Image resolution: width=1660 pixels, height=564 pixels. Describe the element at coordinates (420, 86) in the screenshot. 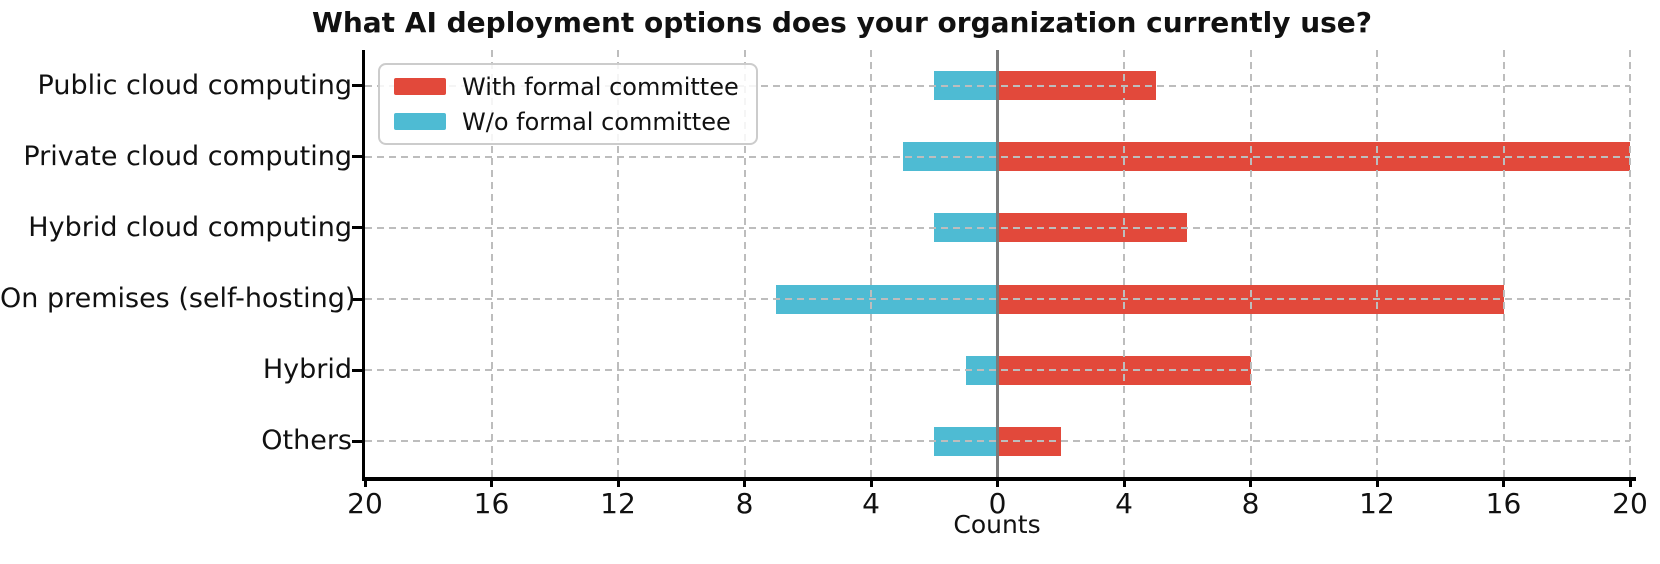

I see `legend-swatch-with-committee` at that location.